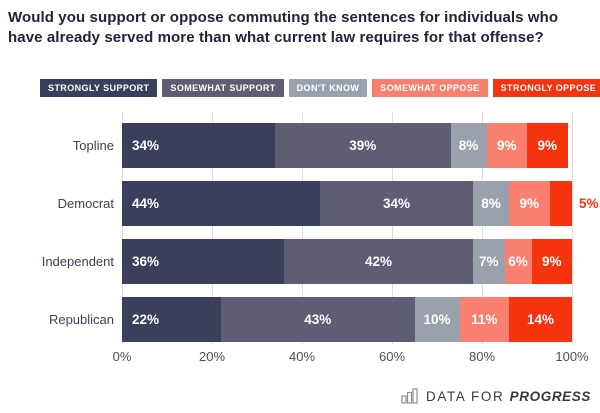  What do you see at coordinates (351, 358) in the screenshot?
I see `x-axis: 0% 20% 40% 60% 80% 100%` at bounding box center [351, 358].